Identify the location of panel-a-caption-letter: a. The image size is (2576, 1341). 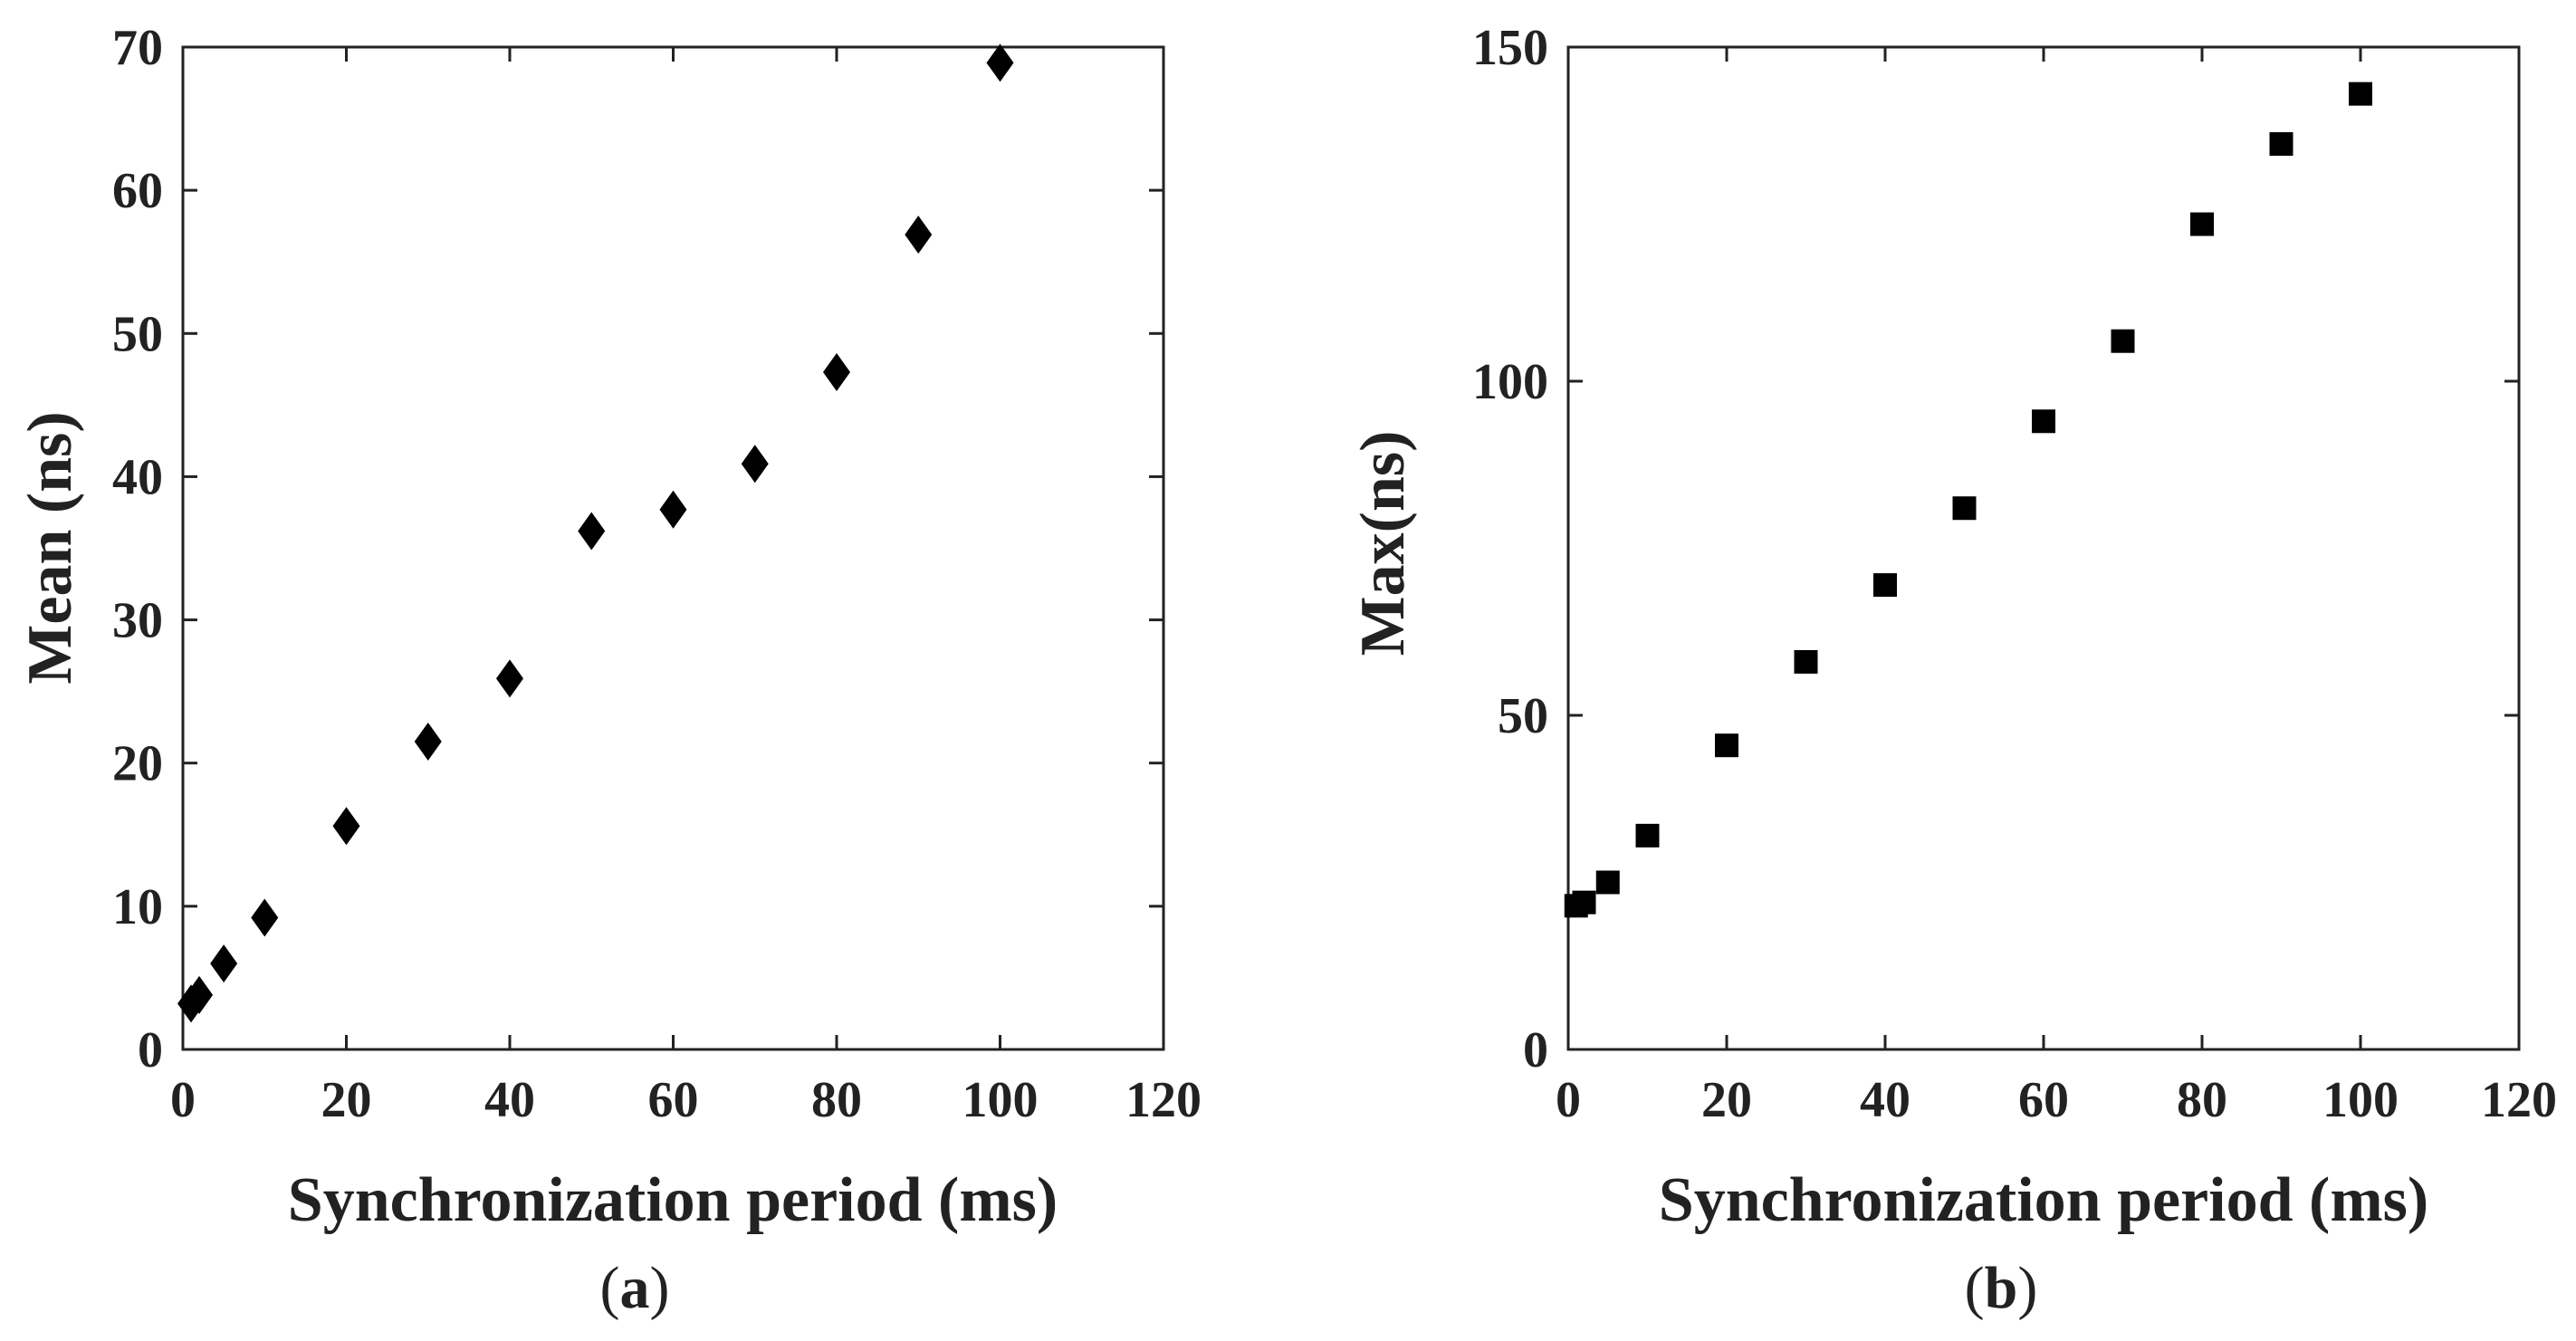
(635, 1288).